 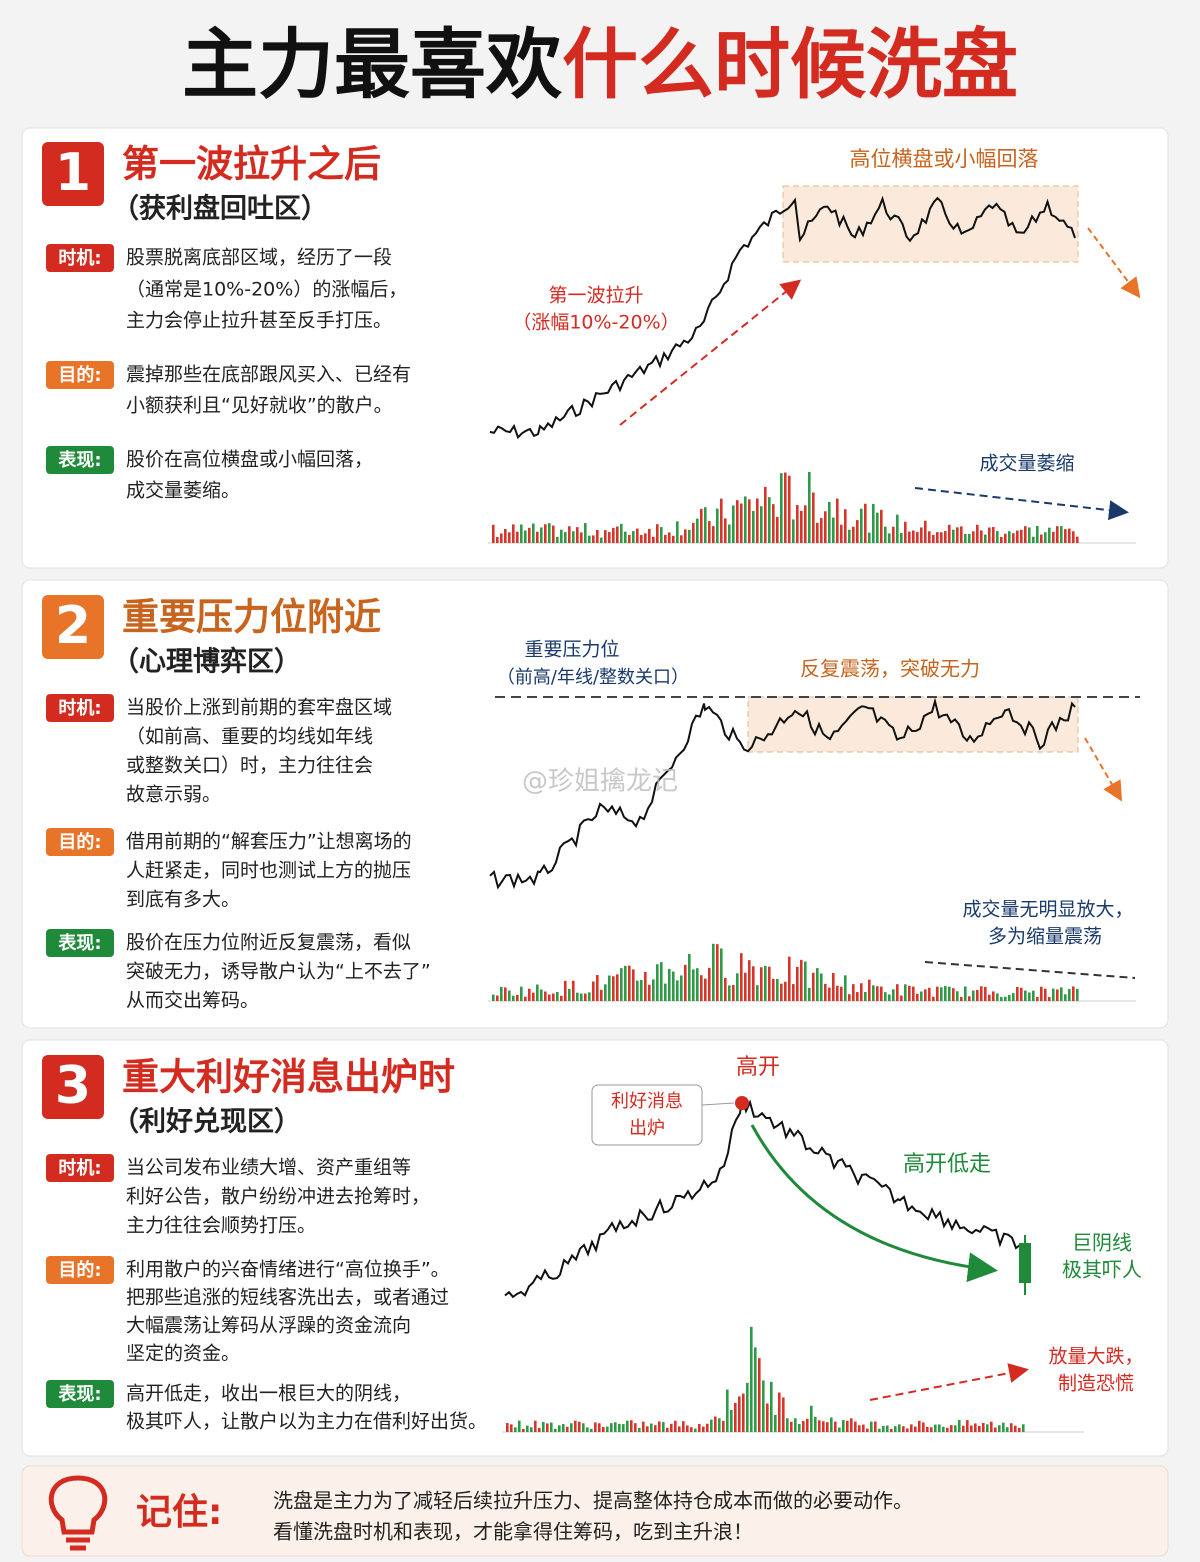 What do you see at coordinates (269, 842) in the screenshot?
I see `item-text: 借用前期的“解套压力”让想离场的` at bounding box center [269, 842].